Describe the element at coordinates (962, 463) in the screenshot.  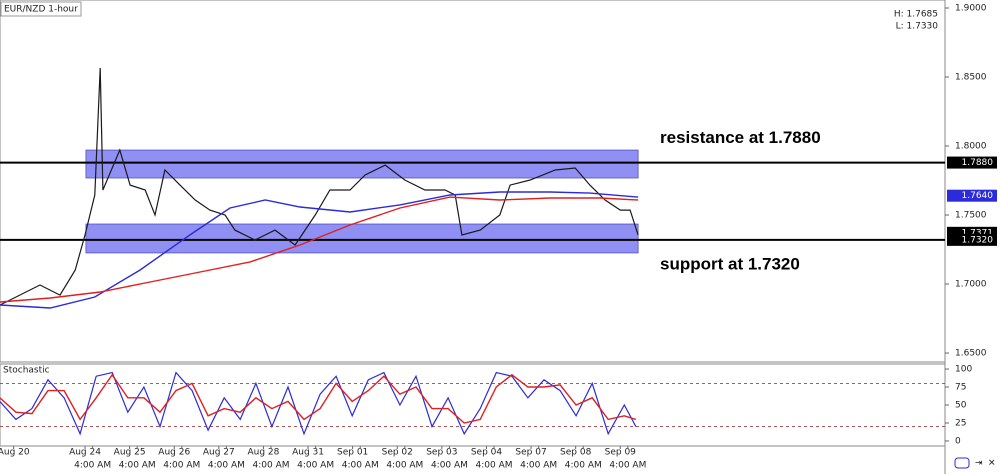
I see `link-icon` at that location.